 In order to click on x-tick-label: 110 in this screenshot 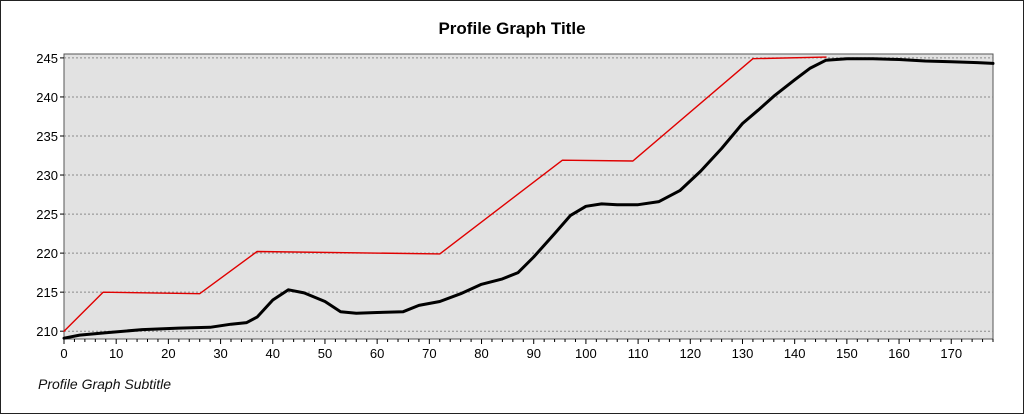, I will do `click(638, 353)`.